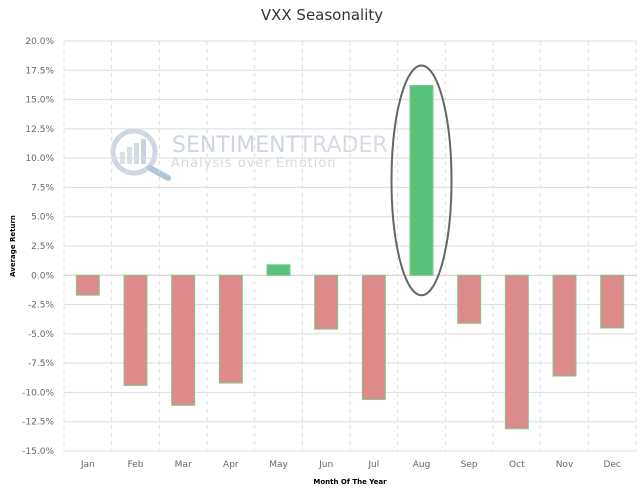 The height and width of the screenshot is (495, 640). Describe the element at coordinates (183, 340) in the screenshot. I see `bar-mar` at that location.